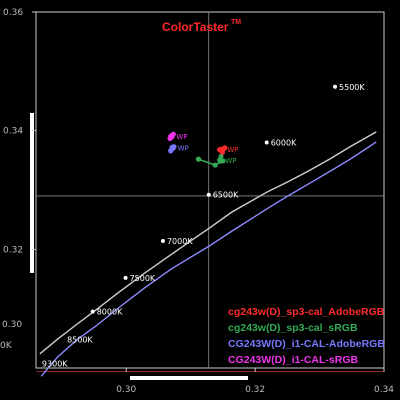 Image resolution: width=400 pixels, height=400 pixels. What do you see at coordinates (189, 378) in the screenshot?
I see `horizontal-scrollbar-thumb` at bounding box center [189, 378].